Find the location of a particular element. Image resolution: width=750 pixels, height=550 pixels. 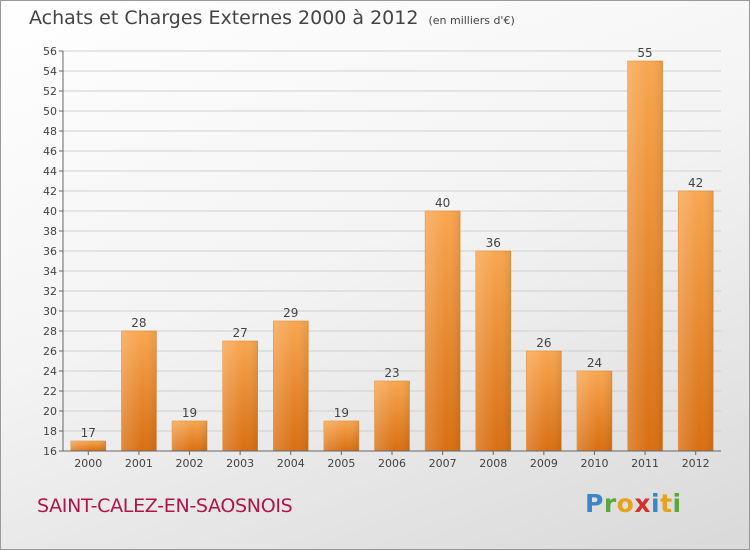

bar-value-label: 40 is located at coordinates (442, 203).